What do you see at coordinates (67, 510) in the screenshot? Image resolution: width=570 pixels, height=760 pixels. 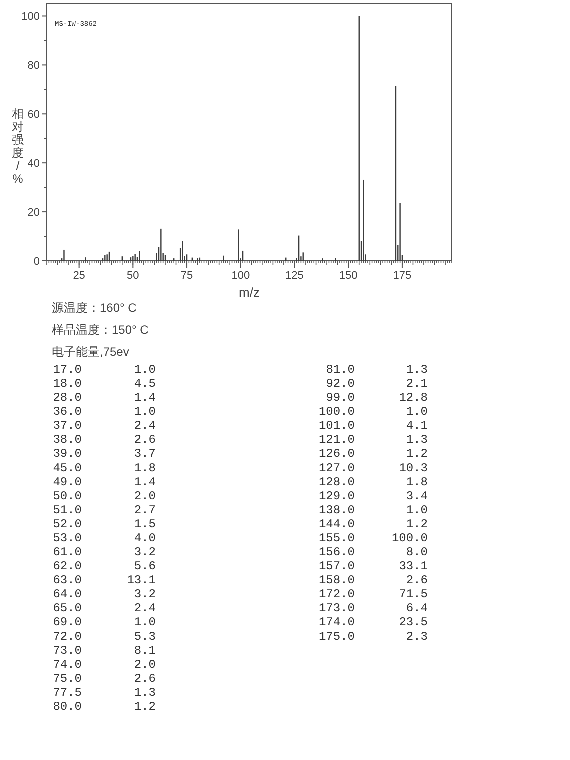 I see `text: 51.0` at bounding box center [67, 510].